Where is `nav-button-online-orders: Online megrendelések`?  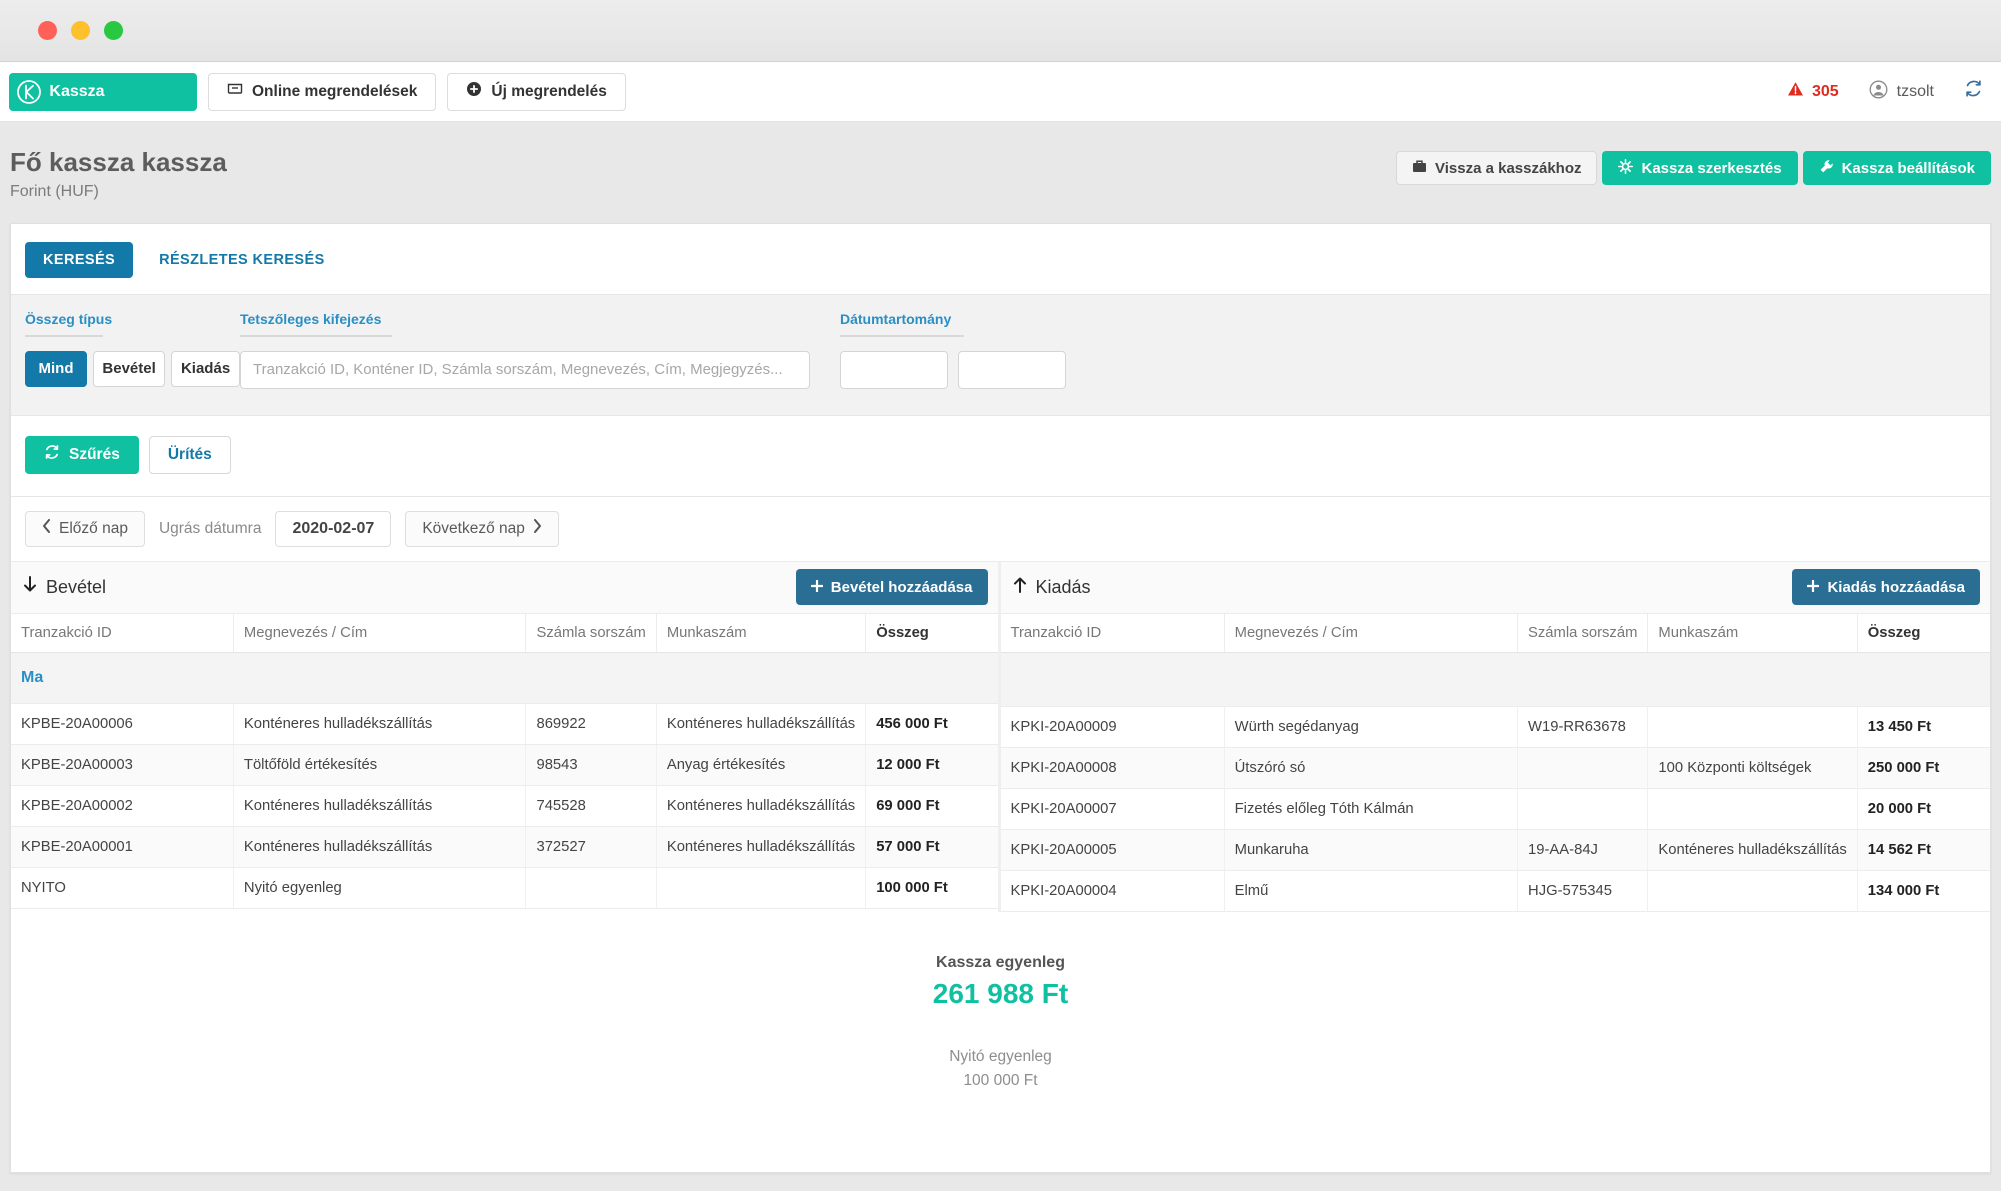 nav-button-online-orders: Online megrendelések is located at coordinates (322, 91).